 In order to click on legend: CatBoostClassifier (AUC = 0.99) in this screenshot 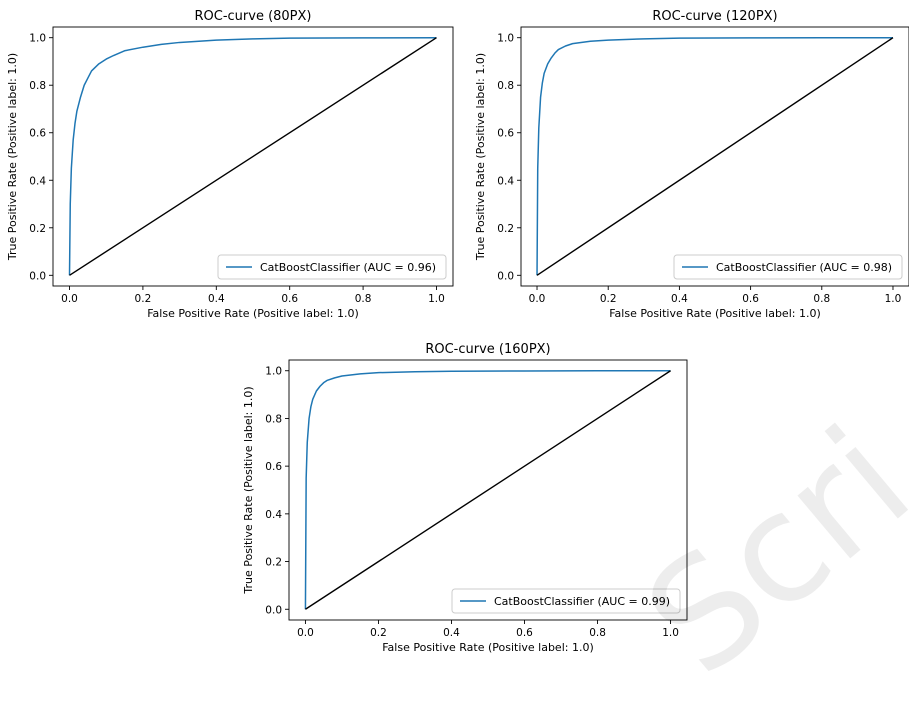, I will do `click(566, 601)`.